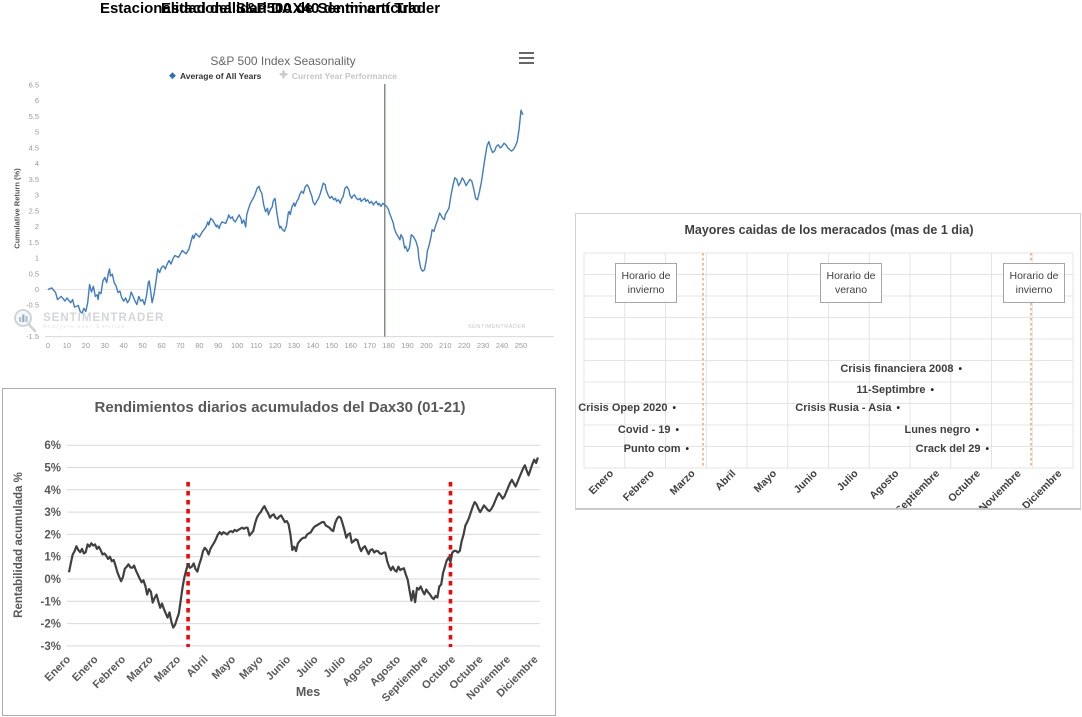 The width and height of the screenshot is (1082, 717). What do you see at coordinates (369, 345) in the screenshot?
I see `svg-text: 170` at bounding box center [369, 345].